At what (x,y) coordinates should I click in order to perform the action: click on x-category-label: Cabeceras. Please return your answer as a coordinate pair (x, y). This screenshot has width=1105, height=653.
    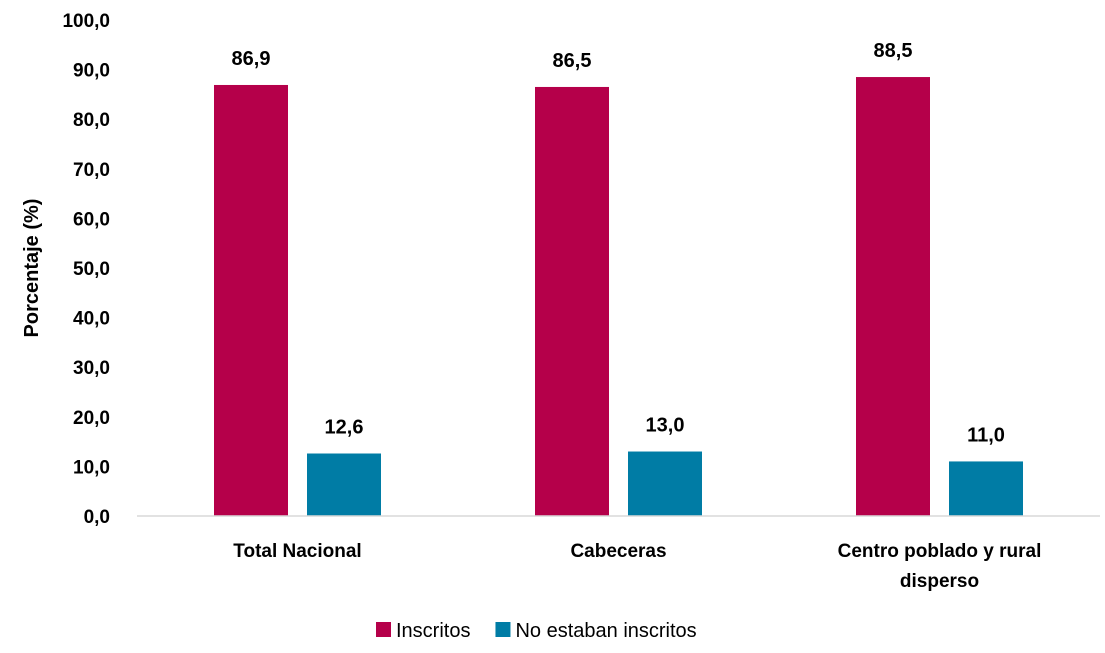
    Looking at the image, I should click on (618, 551).